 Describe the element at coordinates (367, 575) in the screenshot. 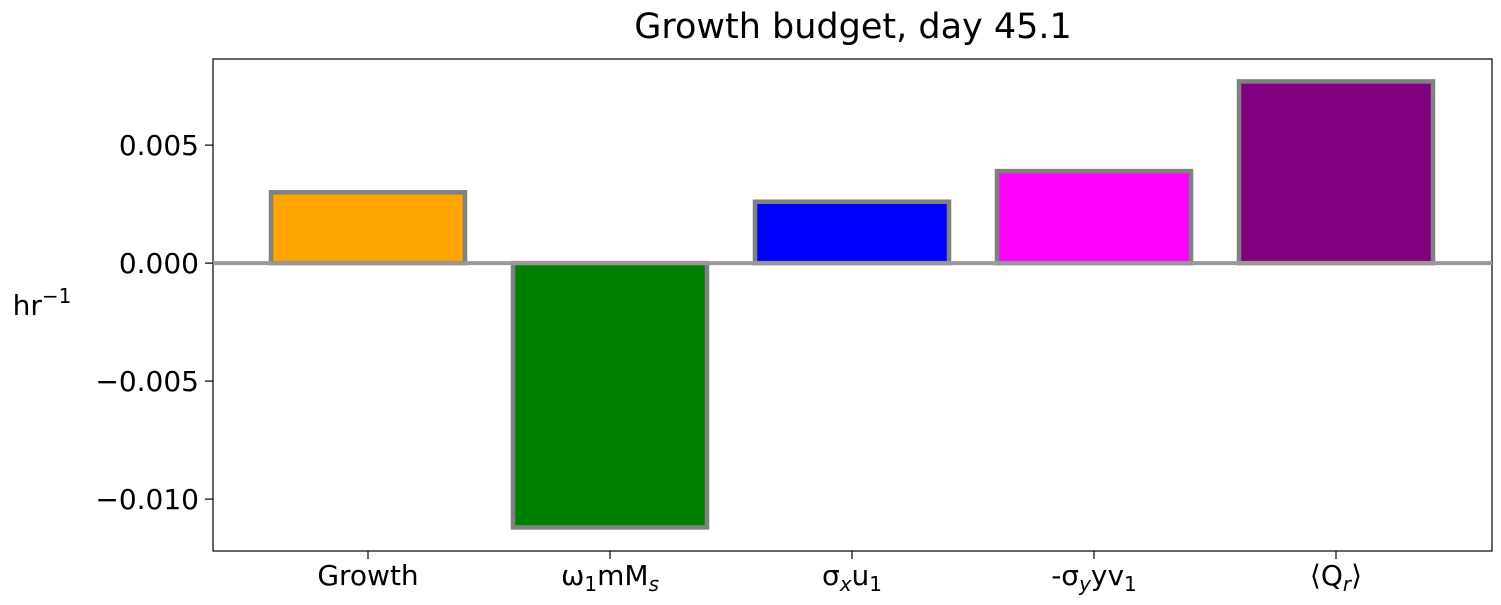

I see `x-tick-label: Growth` at that location.